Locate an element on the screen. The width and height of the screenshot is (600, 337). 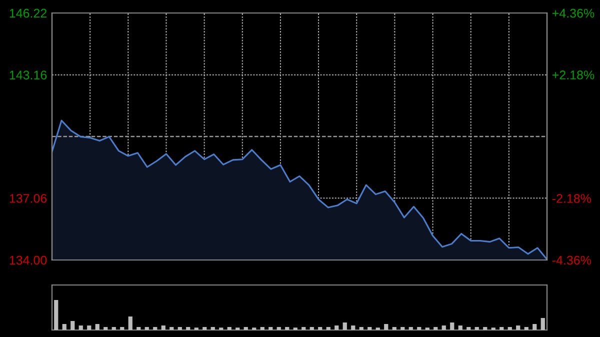
y2-tick-label: +2.18% is located at coordinates (573, 75).